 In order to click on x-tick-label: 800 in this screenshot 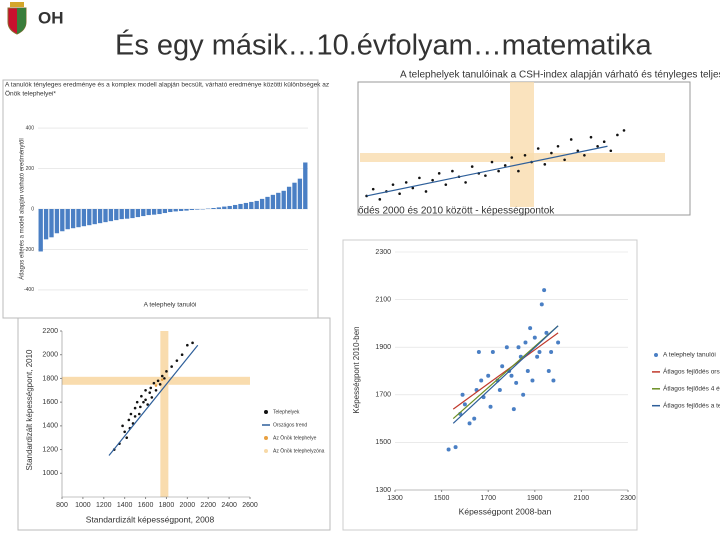, I will do `click(62, 505)`.